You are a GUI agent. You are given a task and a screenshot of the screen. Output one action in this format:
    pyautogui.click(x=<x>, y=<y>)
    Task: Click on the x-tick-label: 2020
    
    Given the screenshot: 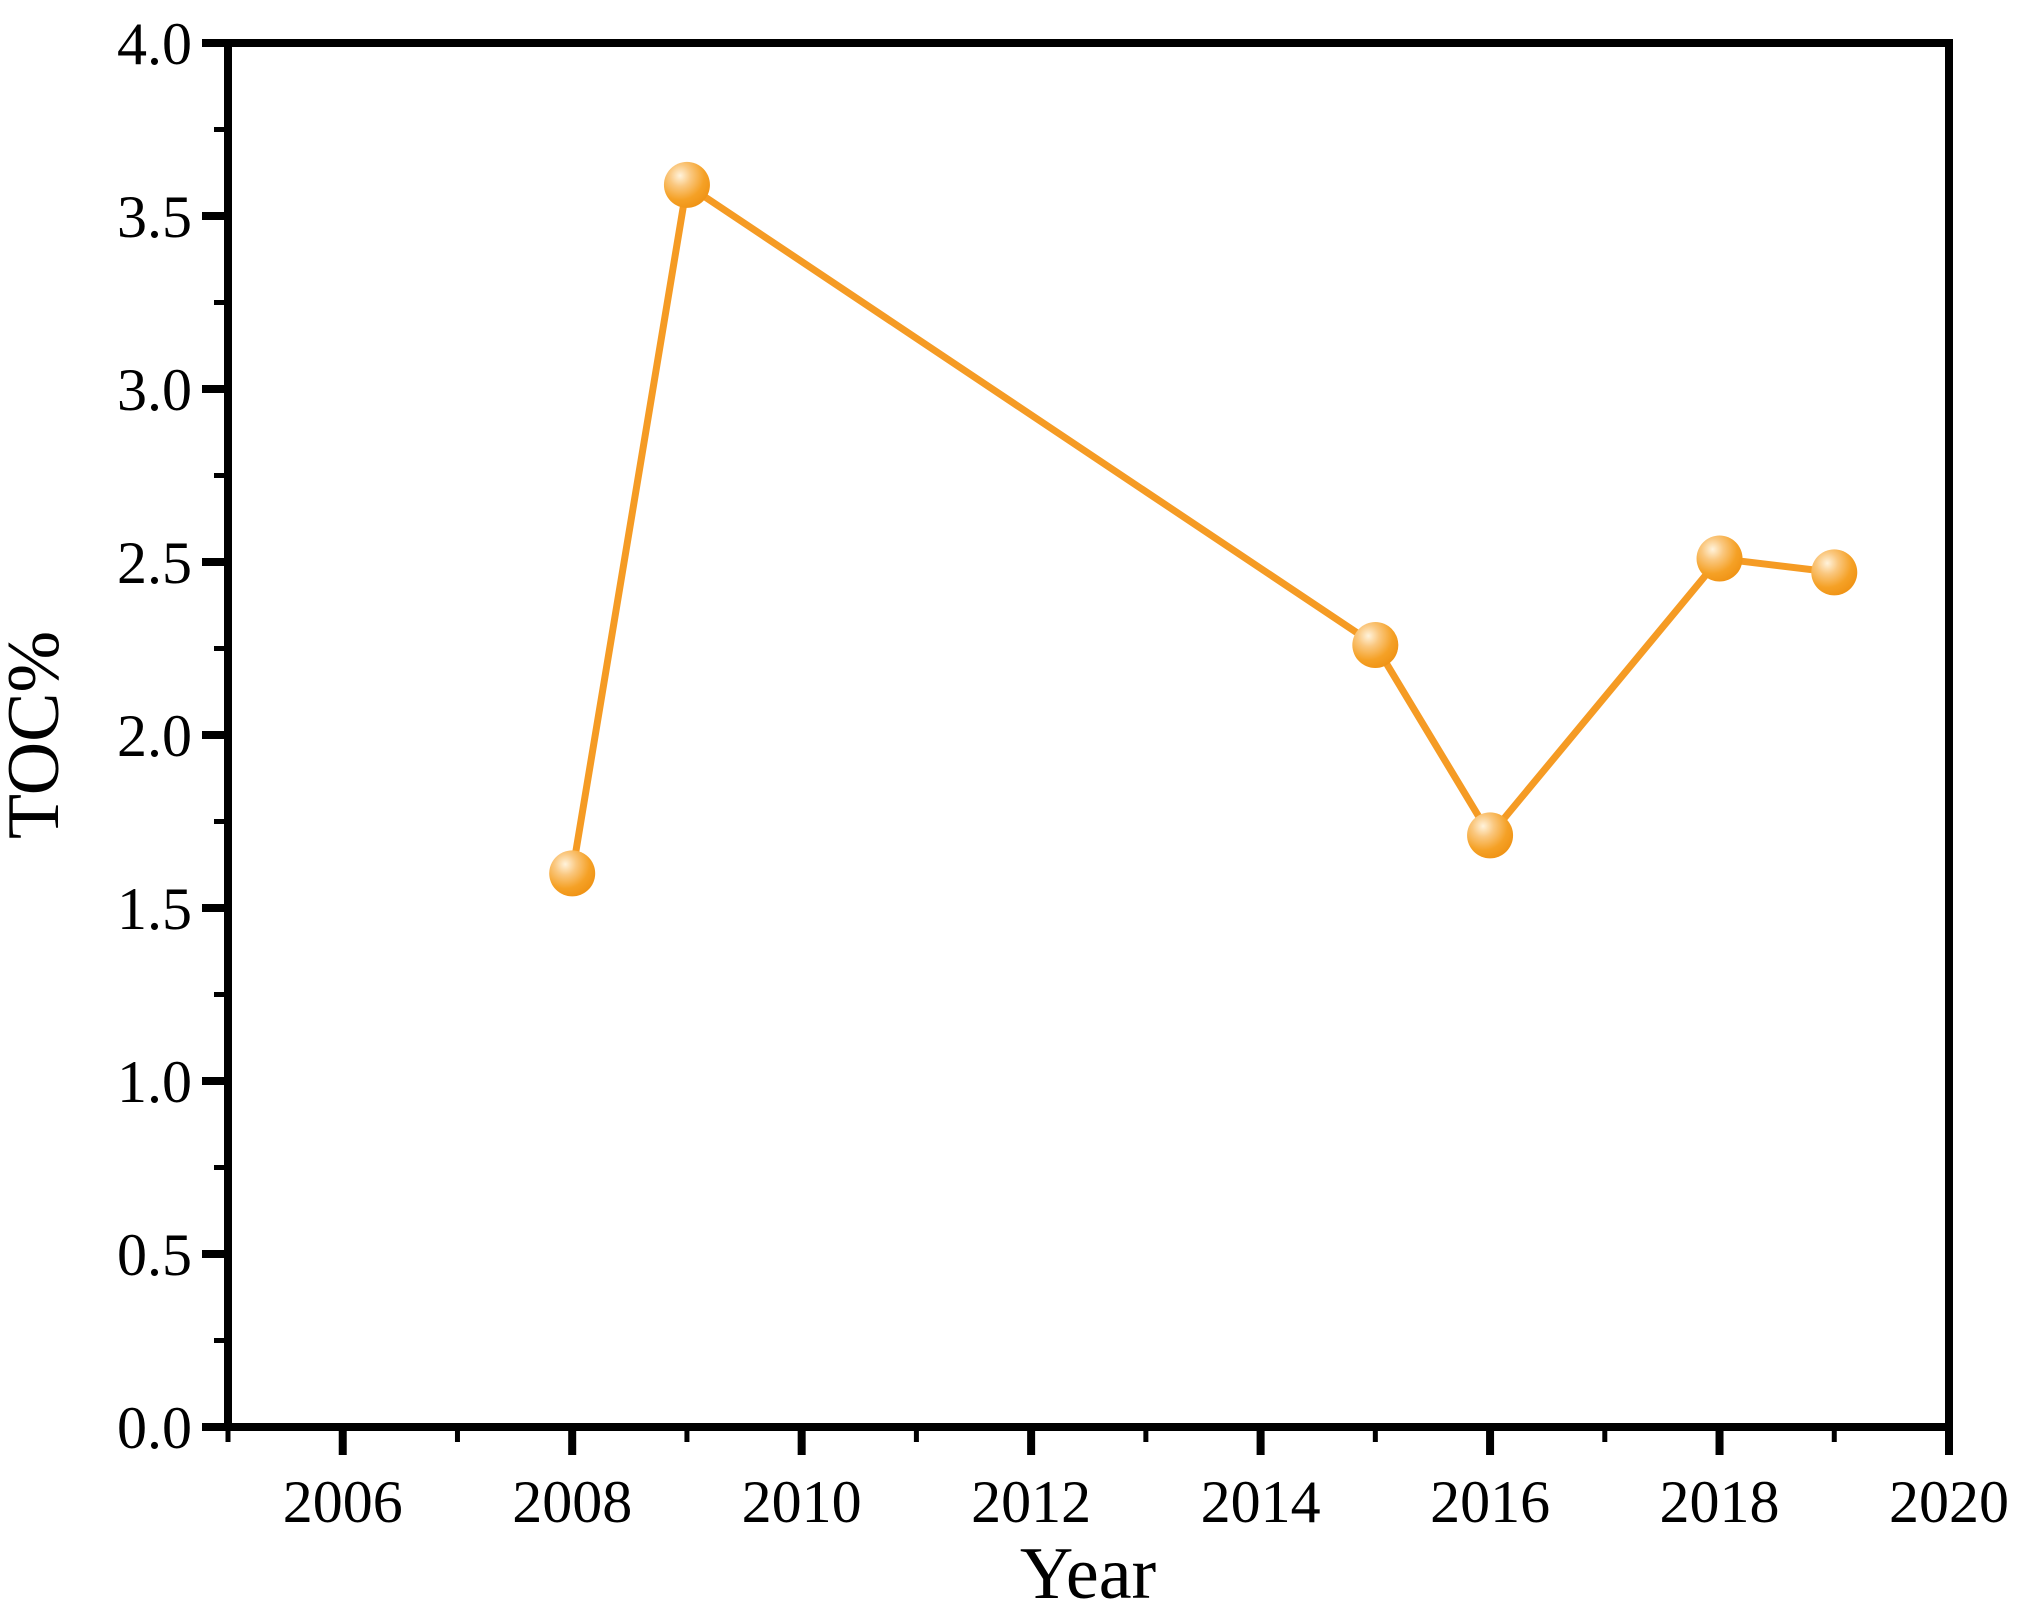 What is the action you would take?
    pyautogui.click(x=1949, y=1502)
    